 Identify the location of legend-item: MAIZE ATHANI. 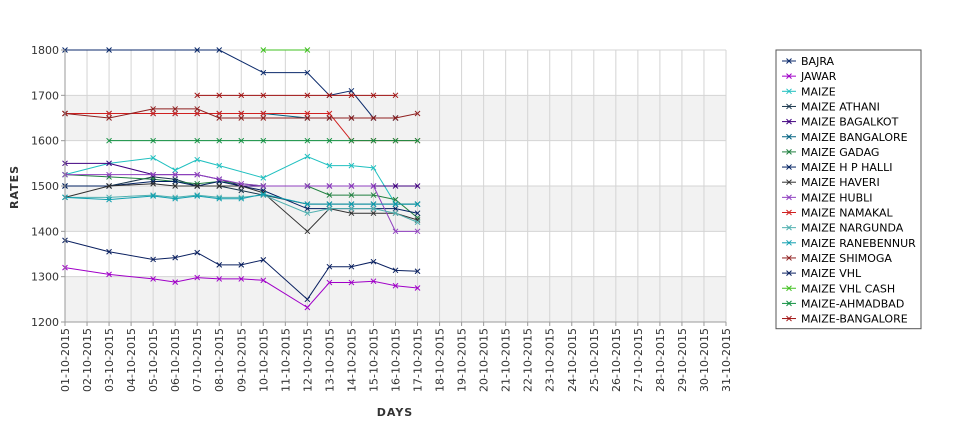
(831, 106).